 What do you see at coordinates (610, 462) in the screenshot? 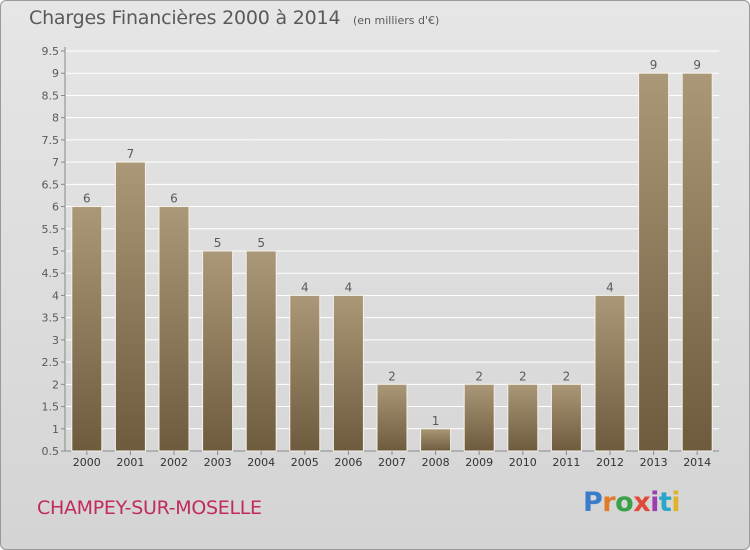
I see `x-tick-label: 2012` at bounding box center [610, 462].